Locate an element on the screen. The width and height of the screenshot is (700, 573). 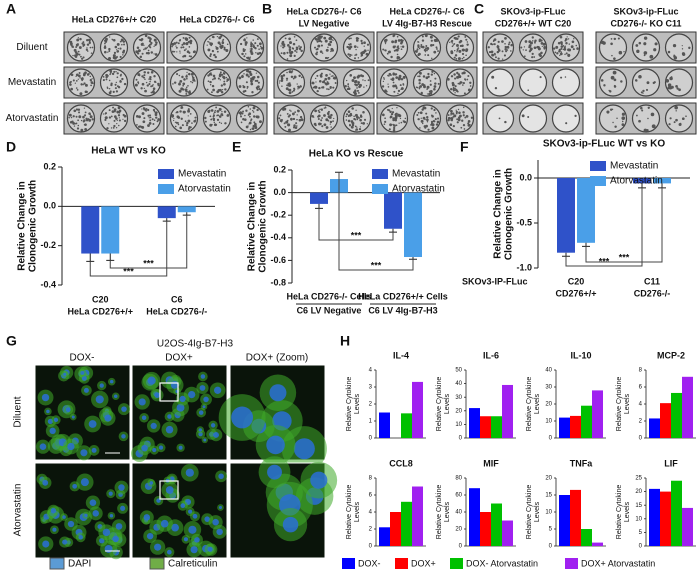
well is located at coordinates (81, 118).